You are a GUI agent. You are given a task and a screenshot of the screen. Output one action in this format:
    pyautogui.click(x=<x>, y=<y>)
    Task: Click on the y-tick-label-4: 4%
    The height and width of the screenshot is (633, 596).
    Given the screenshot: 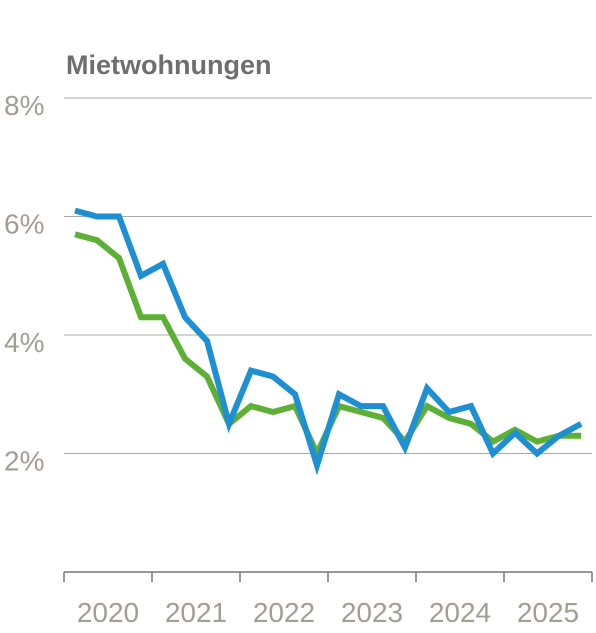 What is the action you would take?
    pyautogui.click(x=24, y=342)
    